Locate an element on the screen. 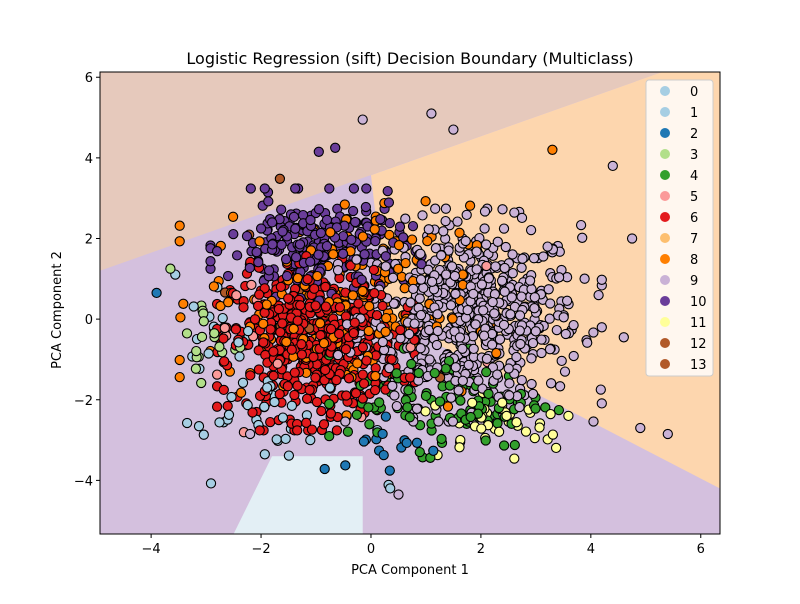 The height and width of the screenshot is (604, 800). legend-label: 10 is located at coordinates (698, 302).